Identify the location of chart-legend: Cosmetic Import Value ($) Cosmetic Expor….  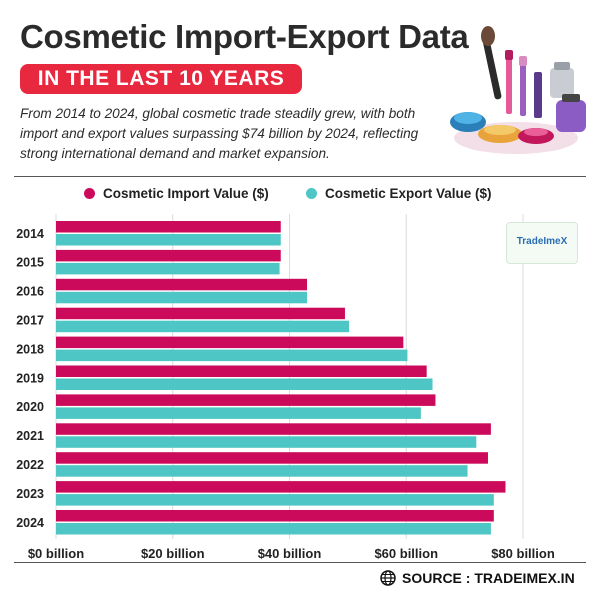
(300, 197).